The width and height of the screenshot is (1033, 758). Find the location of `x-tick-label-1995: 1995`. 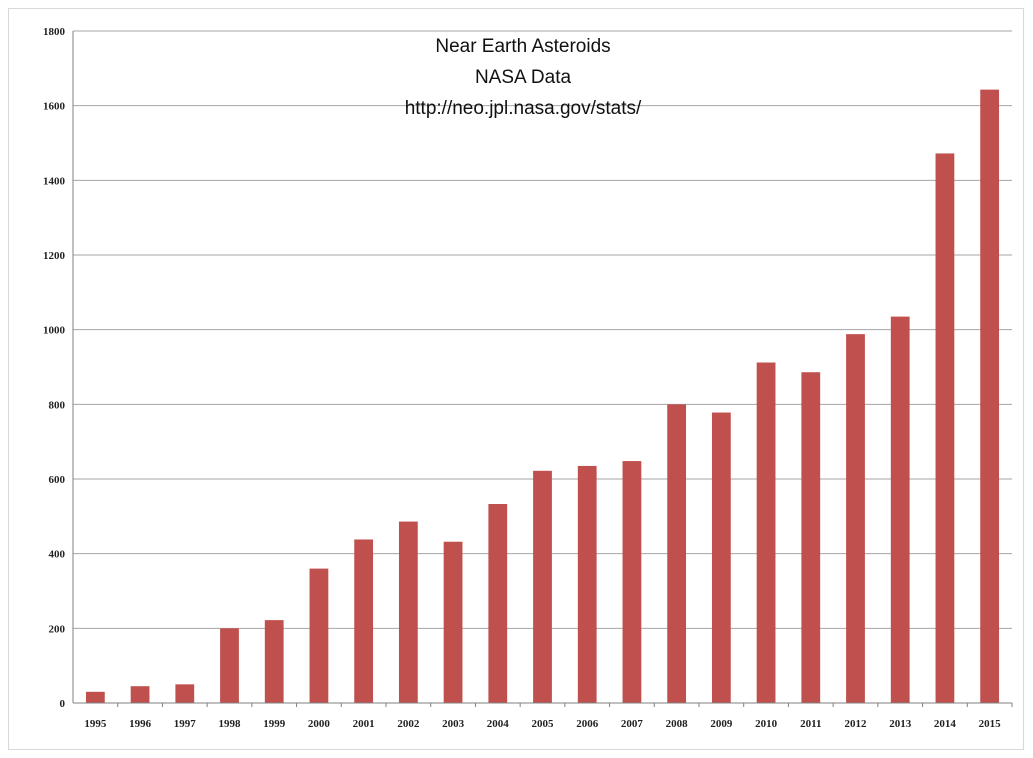

x-tick-label-1995: 1995 is located at coordinates (95, 724).